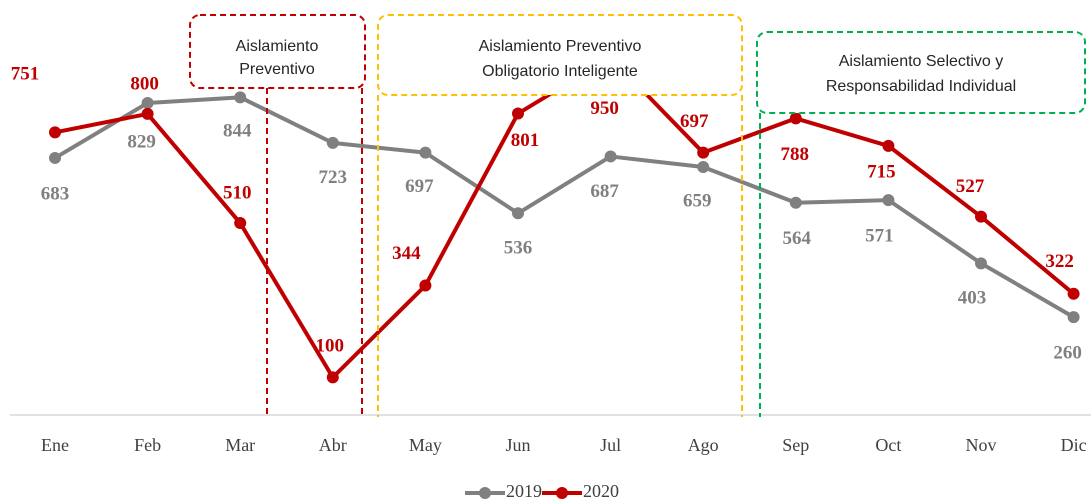  I want to click on data-label: 950, so click(604, 108).